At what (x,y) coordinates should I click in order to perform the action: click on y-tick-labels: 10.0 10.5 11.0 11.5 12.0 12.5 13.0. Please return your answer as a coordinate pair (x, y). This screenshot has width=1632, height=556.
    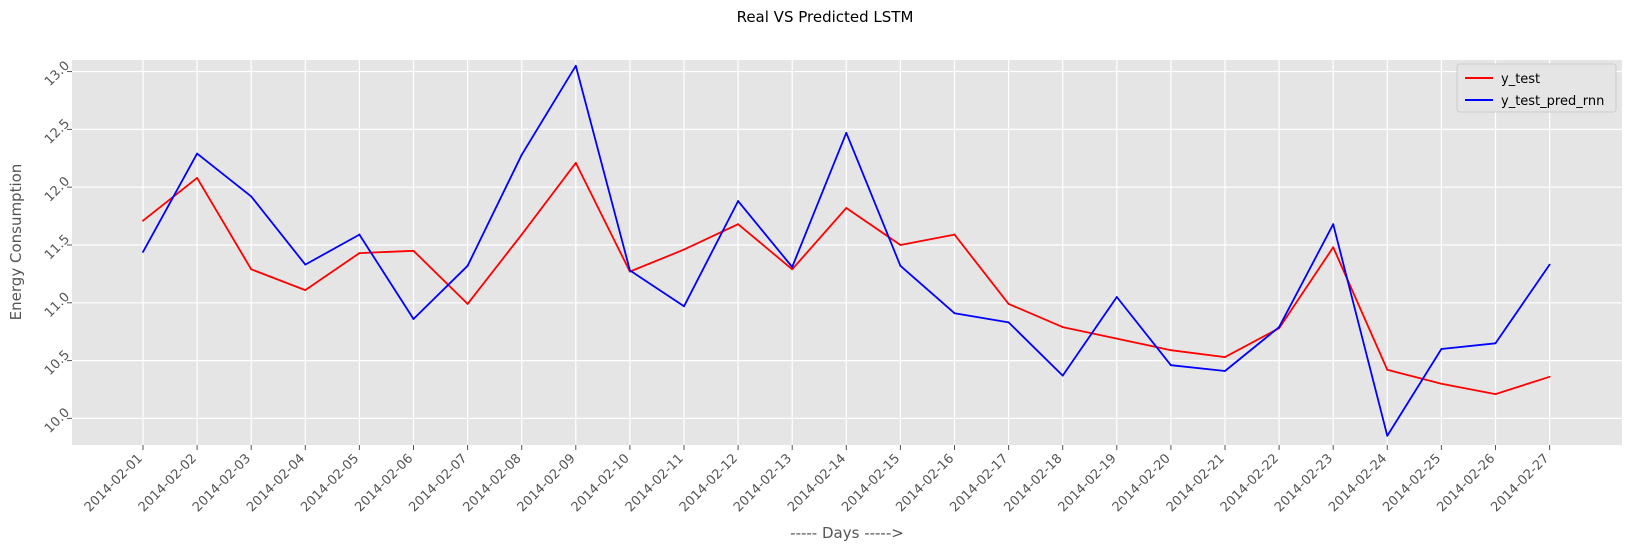
    Looking at the image, I should click on (57, 248).